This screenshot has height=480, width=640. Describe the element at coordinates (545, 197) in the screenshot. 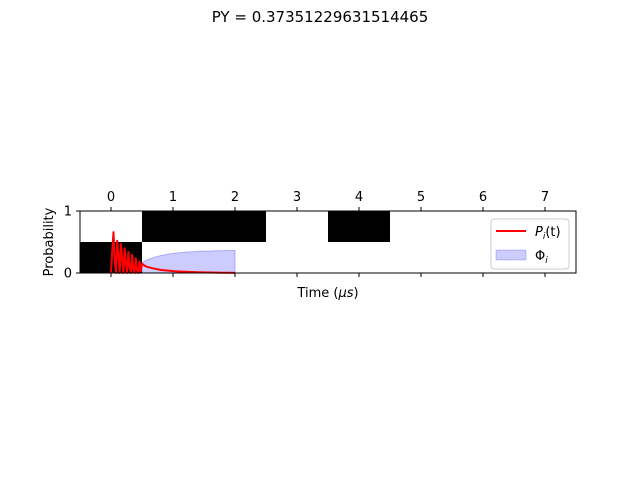

I see `x-tick-label-7: 7` at that location.